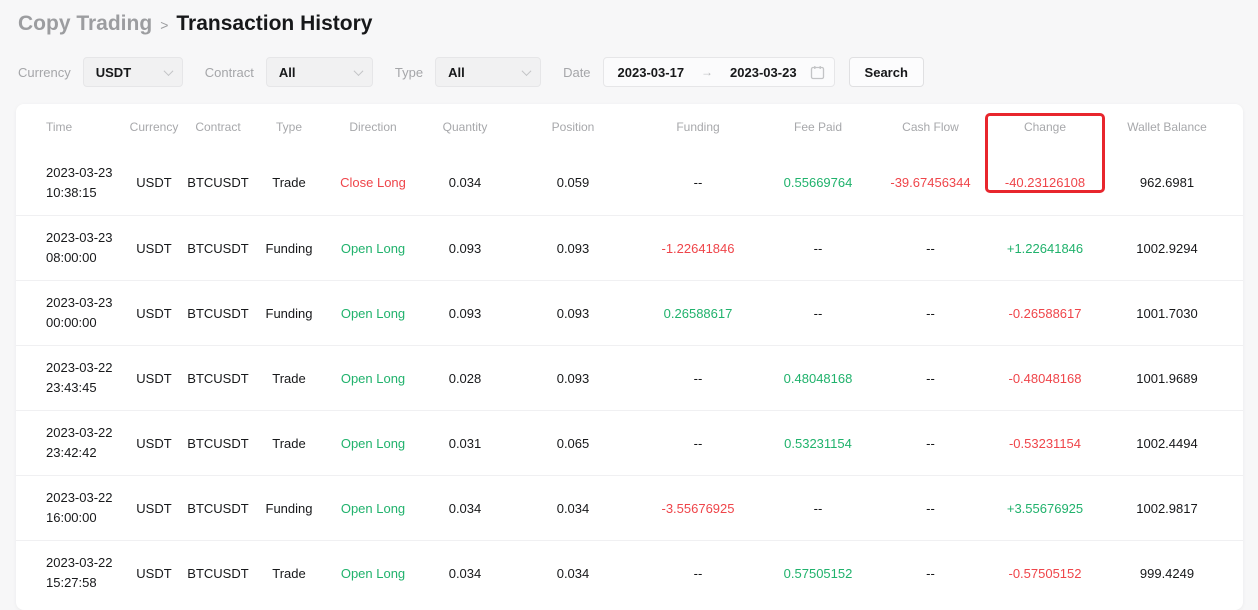  What do you see at coordinates (1167, 508) in the screenshot?
I see `cell-wallet-balance: 1002.9817` at bounding box center [1167, 508].